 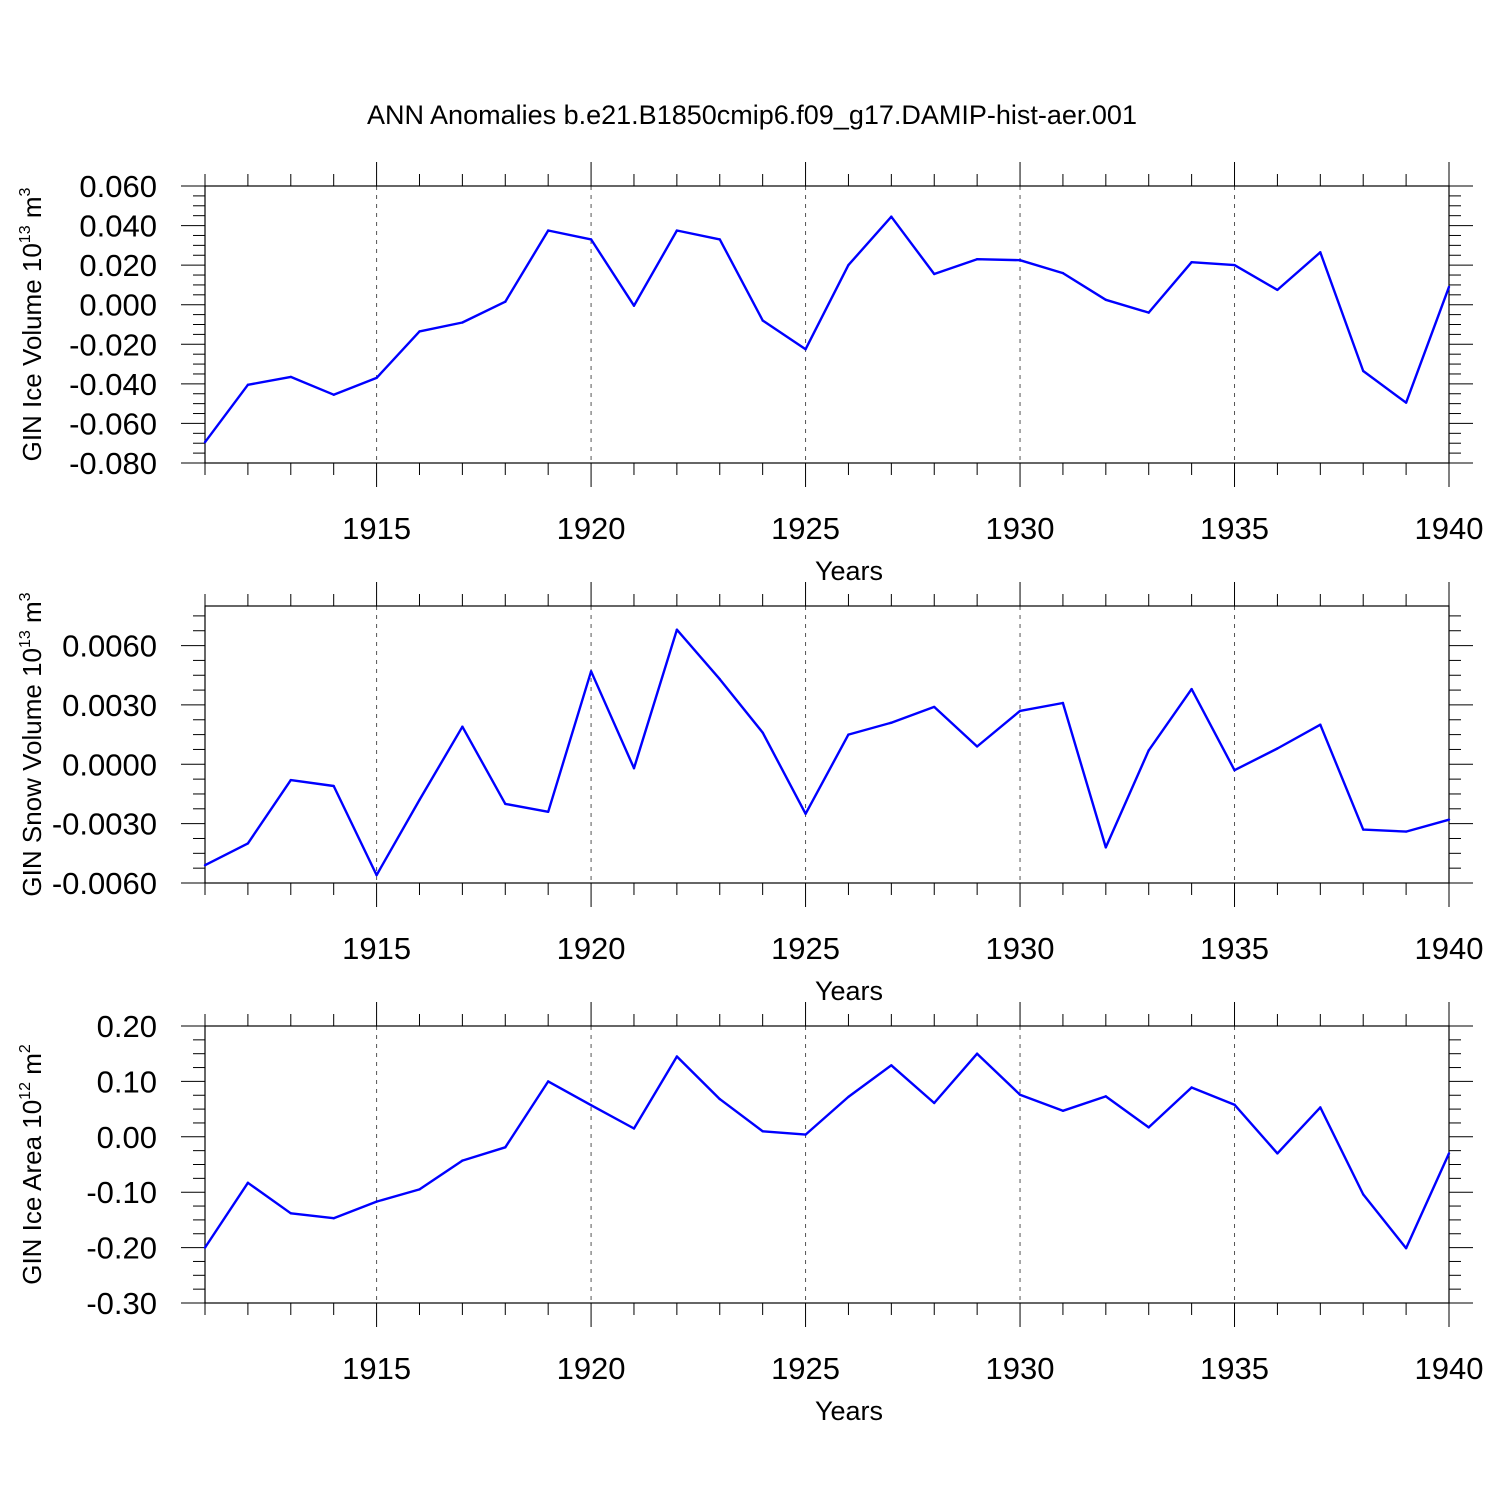 I want to click on y-axis-label: GIN Snow Volume 1013 m3, so click(x=32, y=744).